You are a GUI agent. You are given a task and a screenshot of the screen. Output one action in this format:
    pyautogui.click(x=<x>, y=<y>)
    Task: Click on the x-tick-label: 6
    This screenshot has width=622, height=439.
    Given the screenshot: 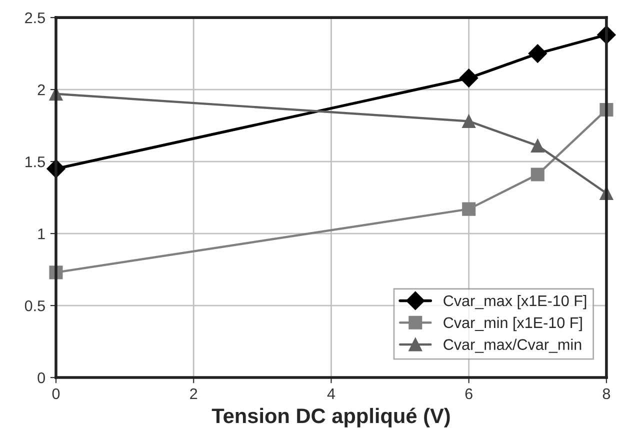 What is the action you would take?
    pyautogui.click(x=468, y=394)
    